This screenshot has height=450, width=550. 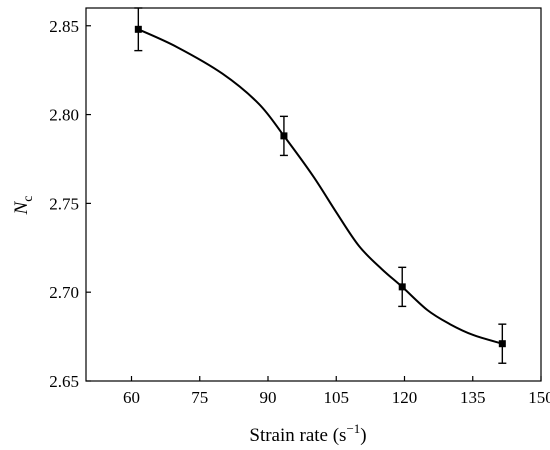 What do you see at coordinates (64, 381) in the screenshot?
I see `y-tick-label: 2.65` at bounding box center [64, 381].